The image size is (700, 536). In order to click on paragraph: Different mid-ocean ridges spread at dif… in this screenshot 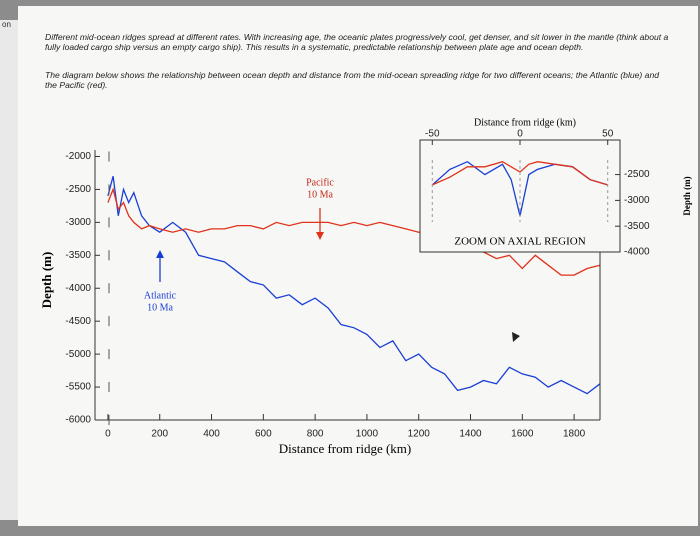, I will do `click(357, 42)`.